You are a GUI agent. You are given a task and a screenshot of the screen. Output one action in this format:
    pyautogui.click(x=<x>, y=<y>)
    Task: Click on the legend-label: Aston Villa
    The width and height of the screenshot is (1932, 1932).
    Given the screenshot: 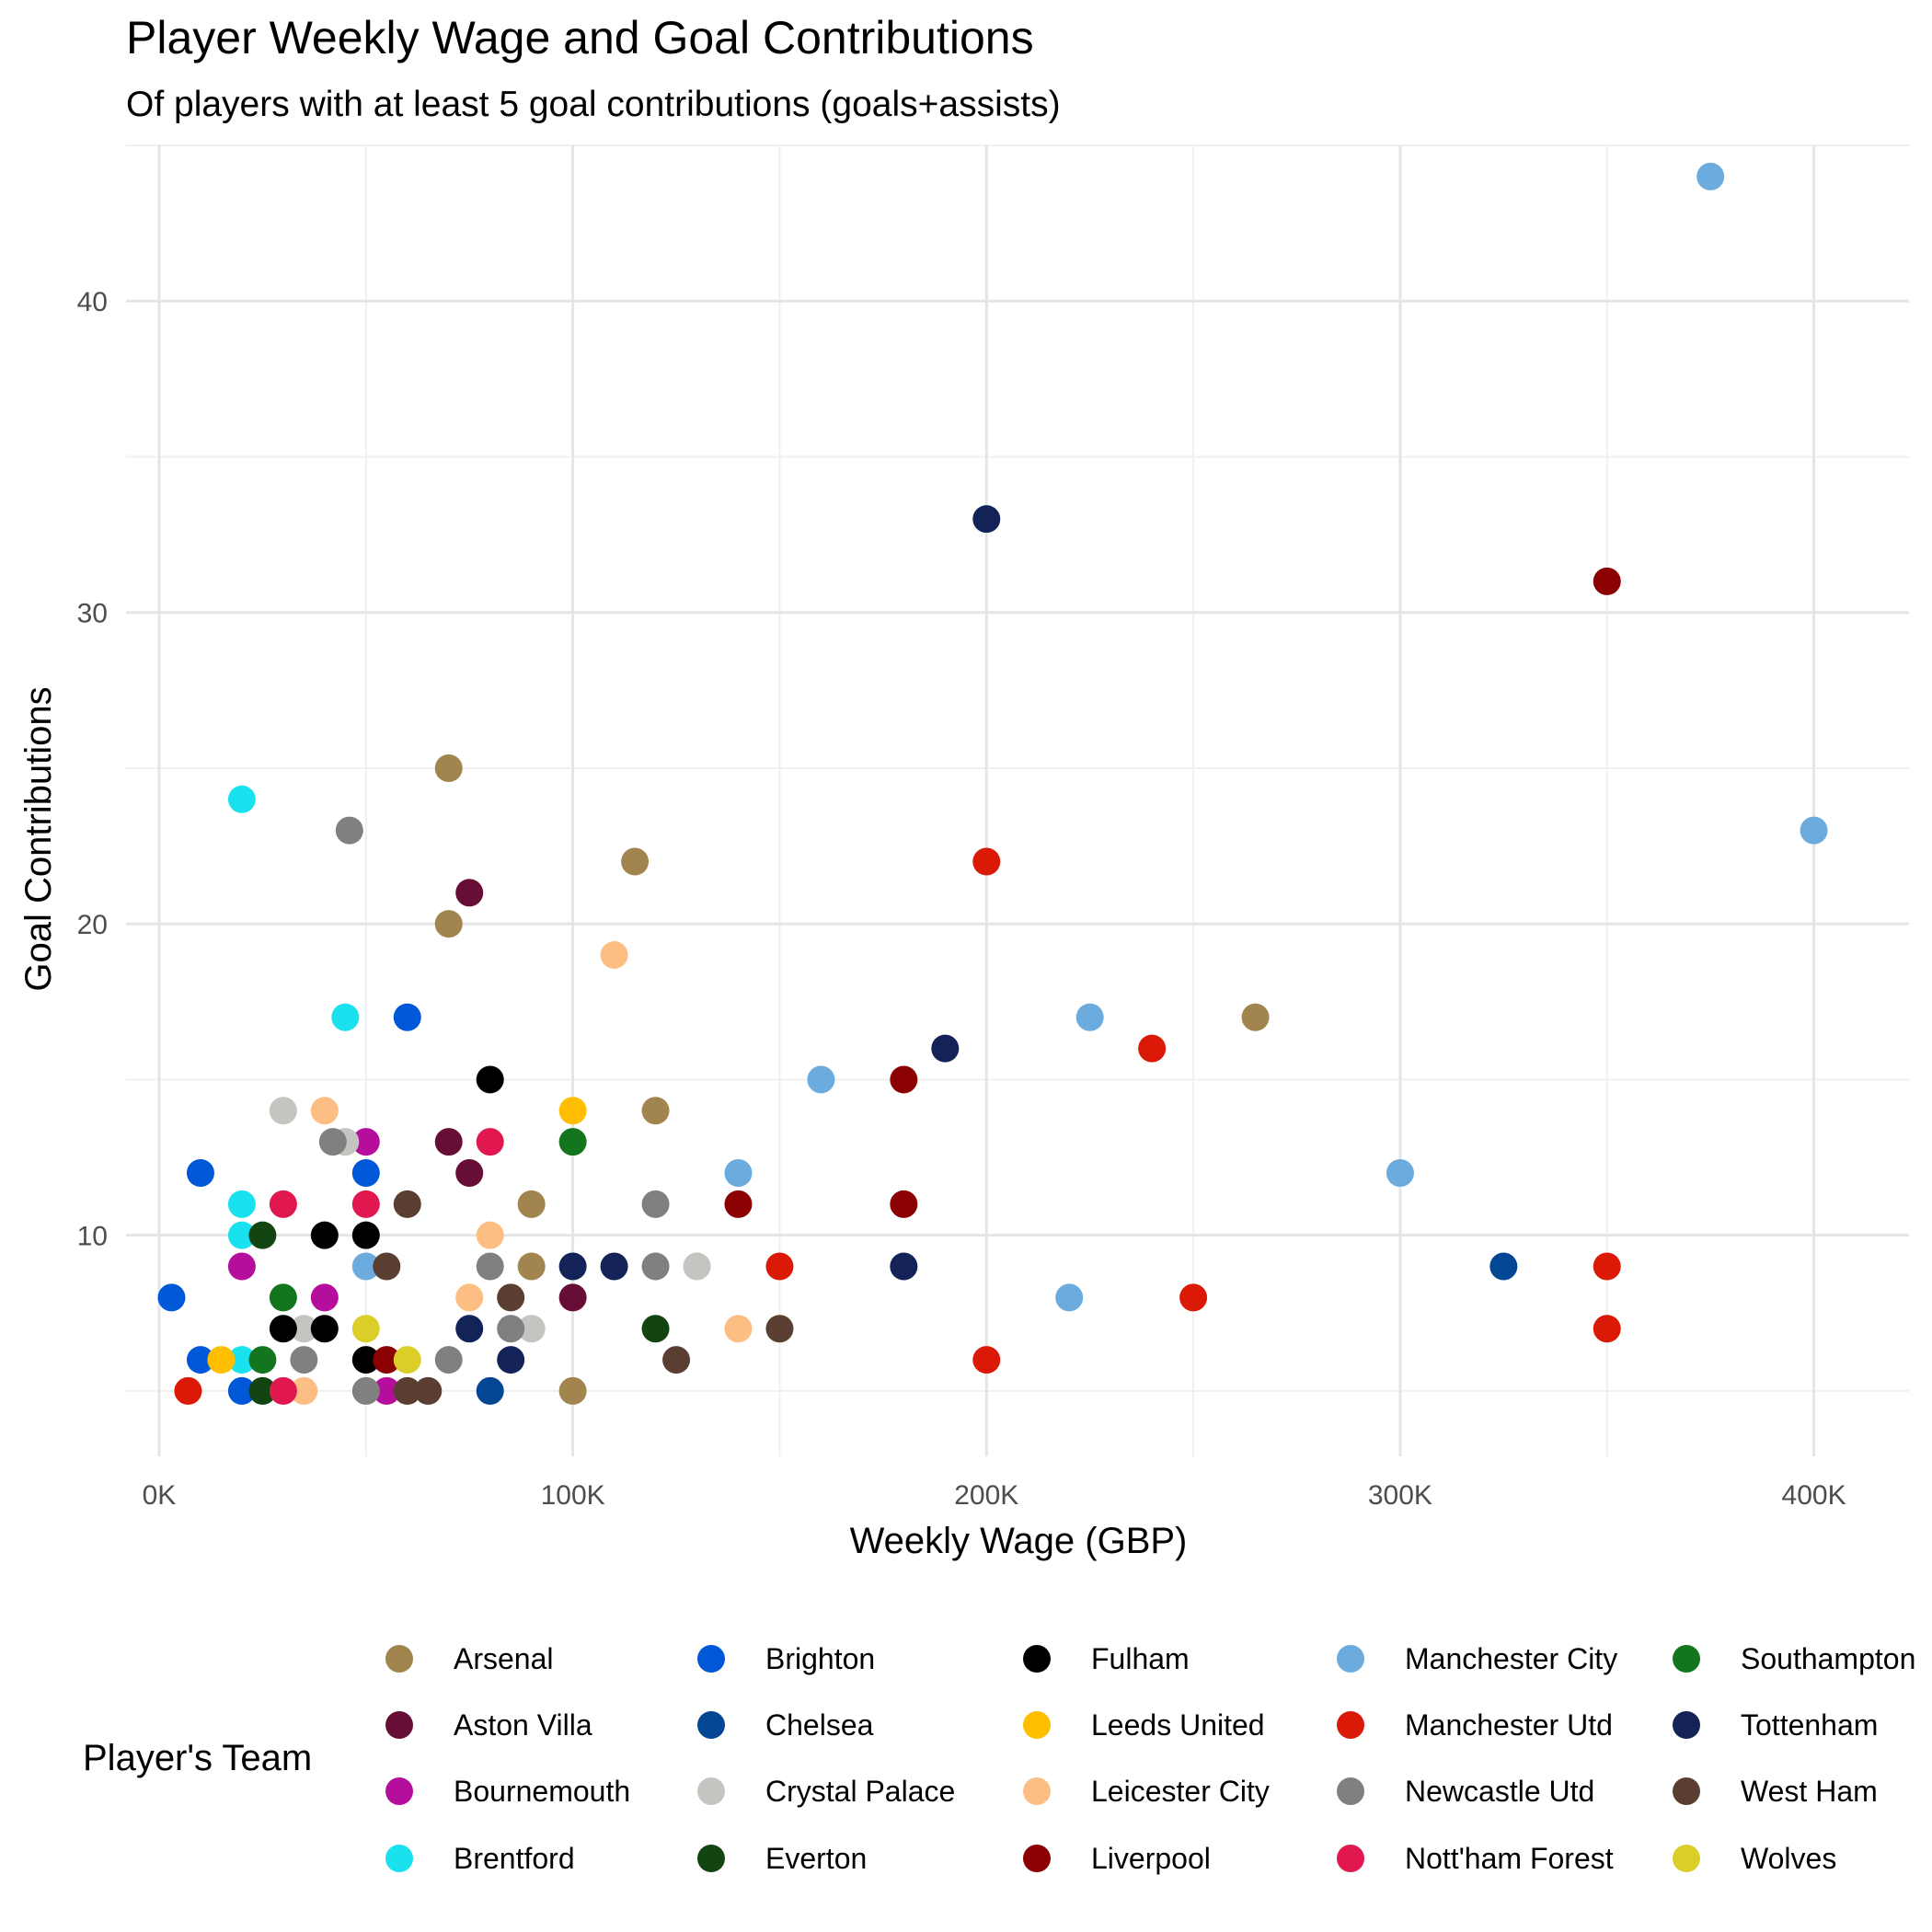 What is the action you would take?
    pyautogui.click(x=523, y=1725)
    